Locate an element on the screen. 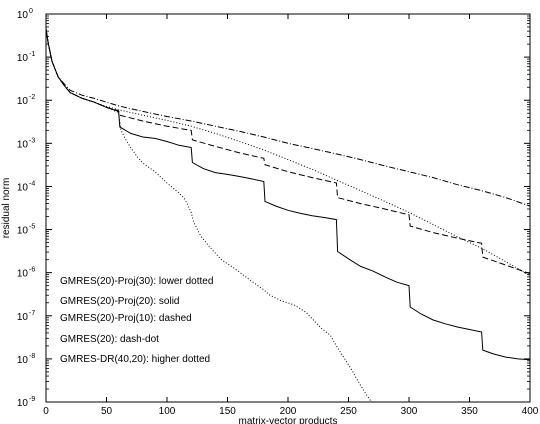  y-tick-exponent: -8 is located at coordinates (32, 356).